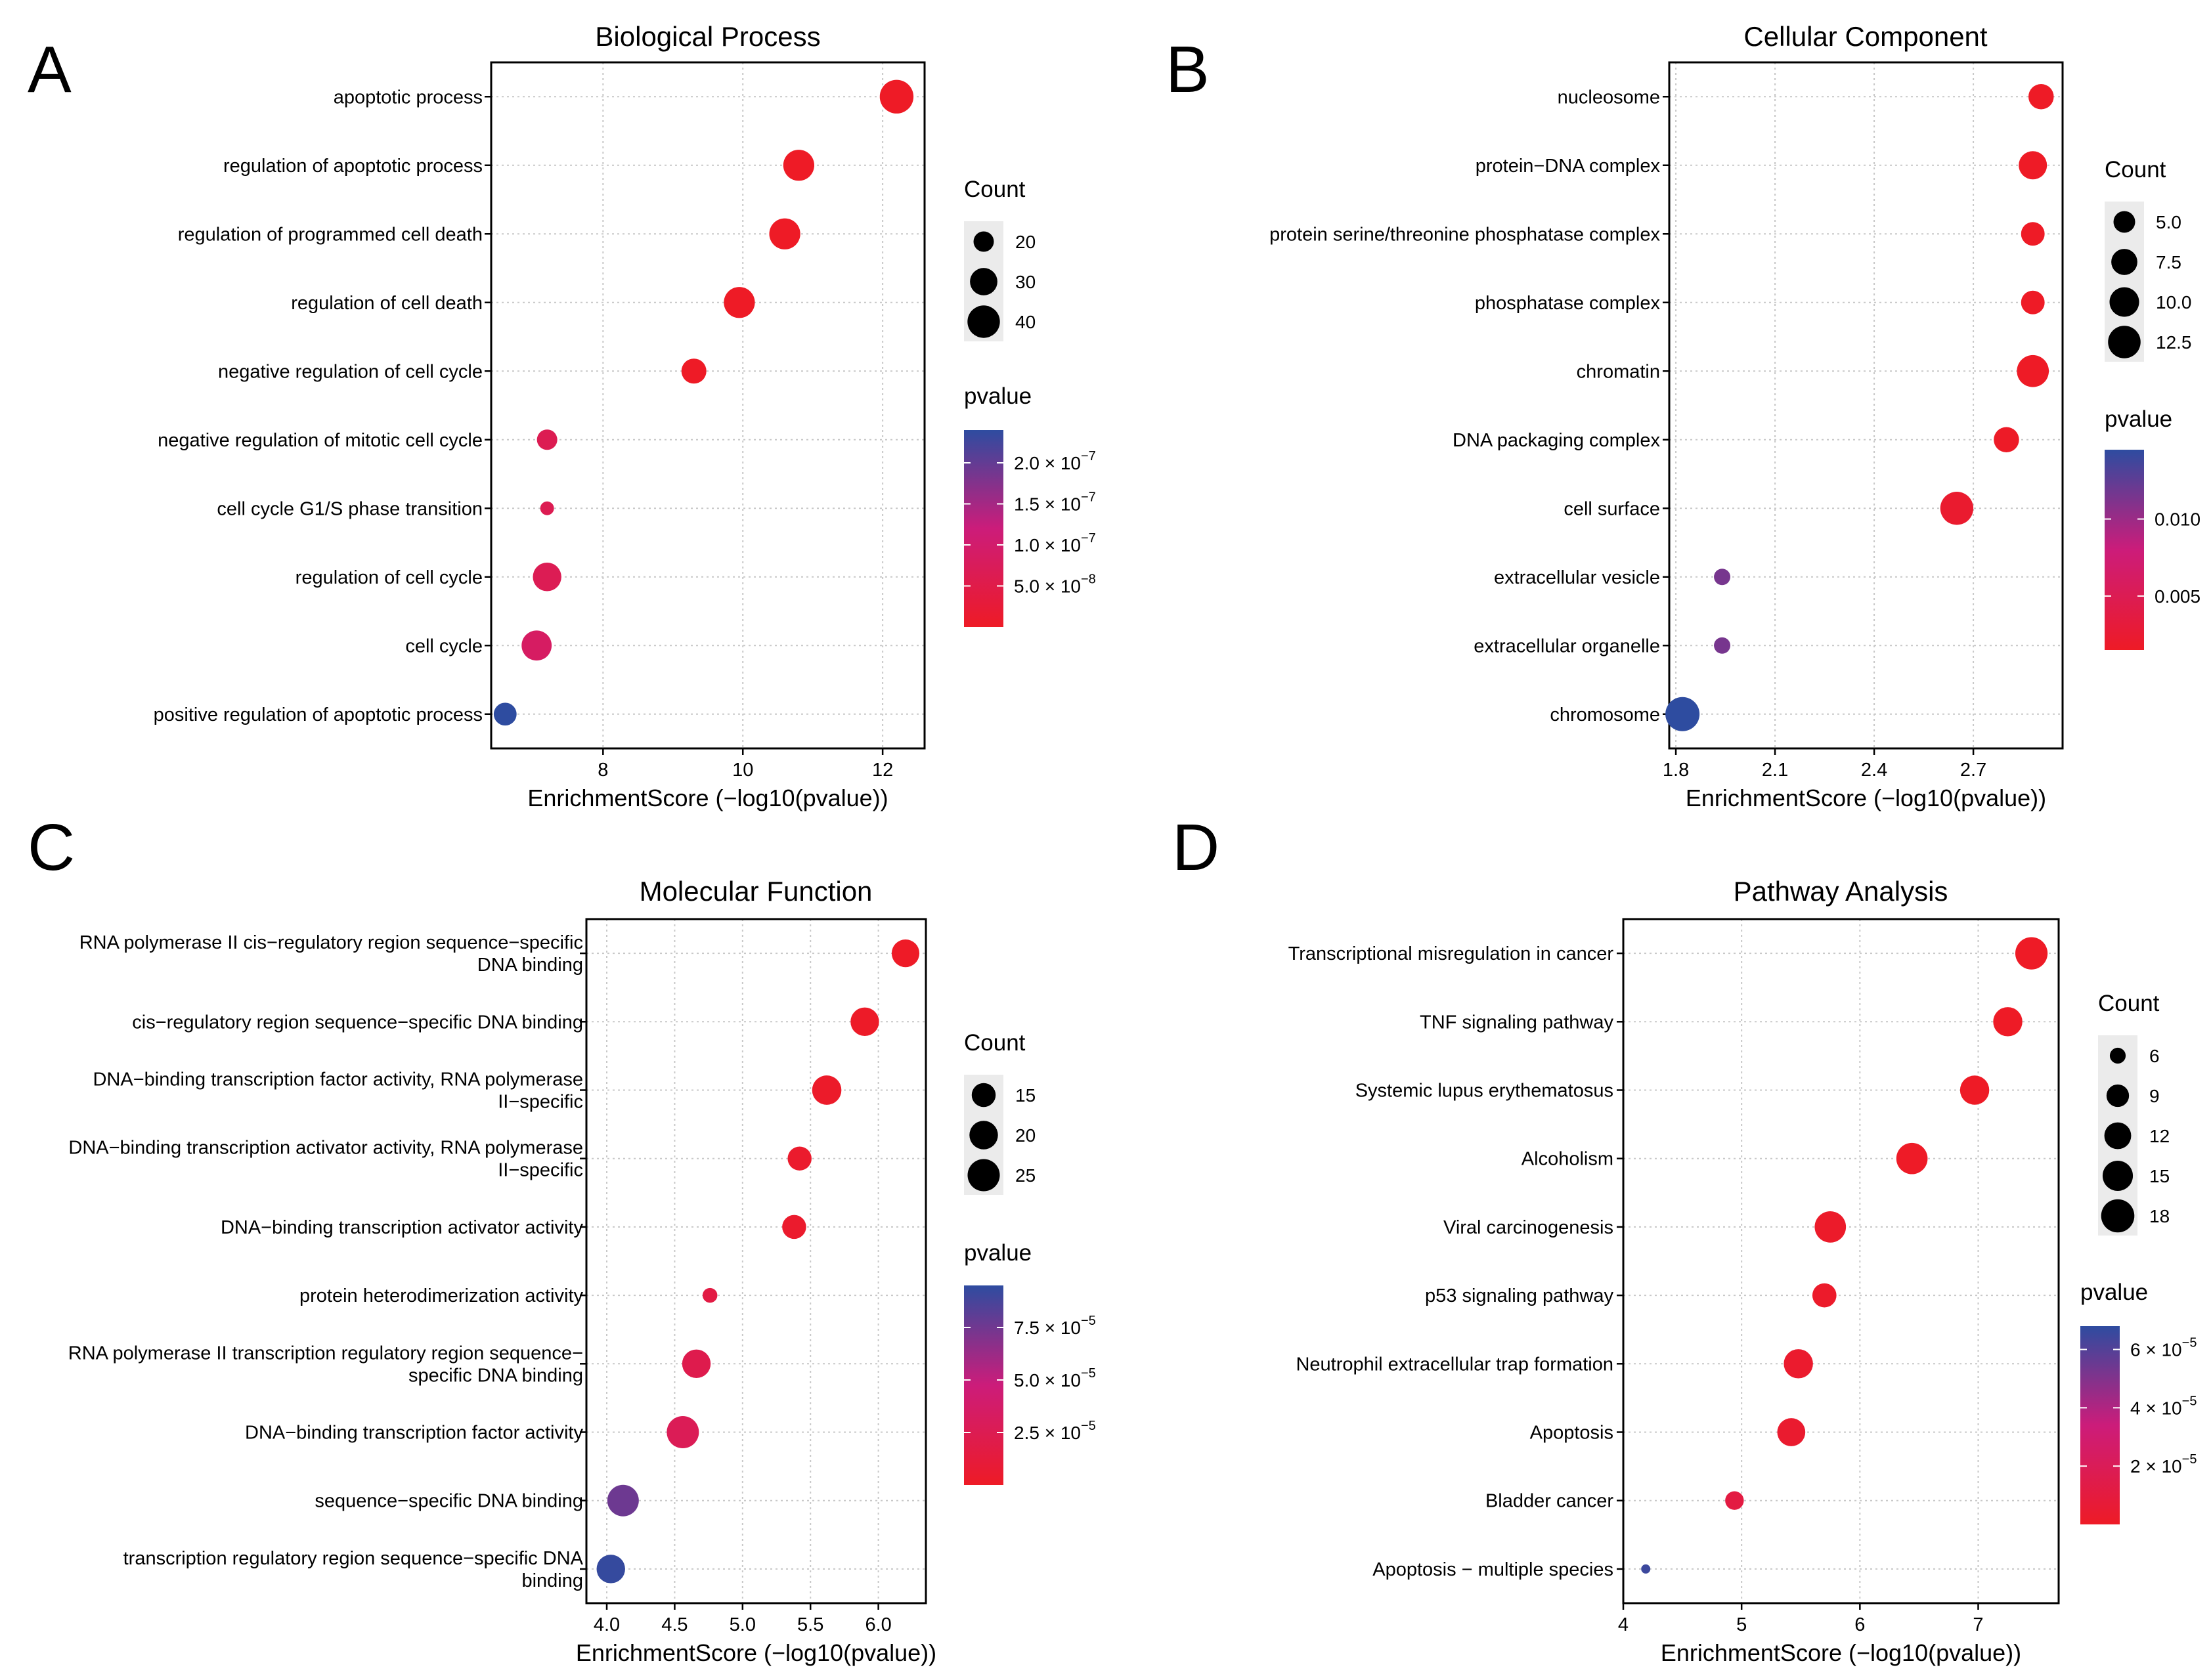 This screenshot has height=1680, width=2211. I want to click on x-tick-label: 4, so click(1623, 1624).